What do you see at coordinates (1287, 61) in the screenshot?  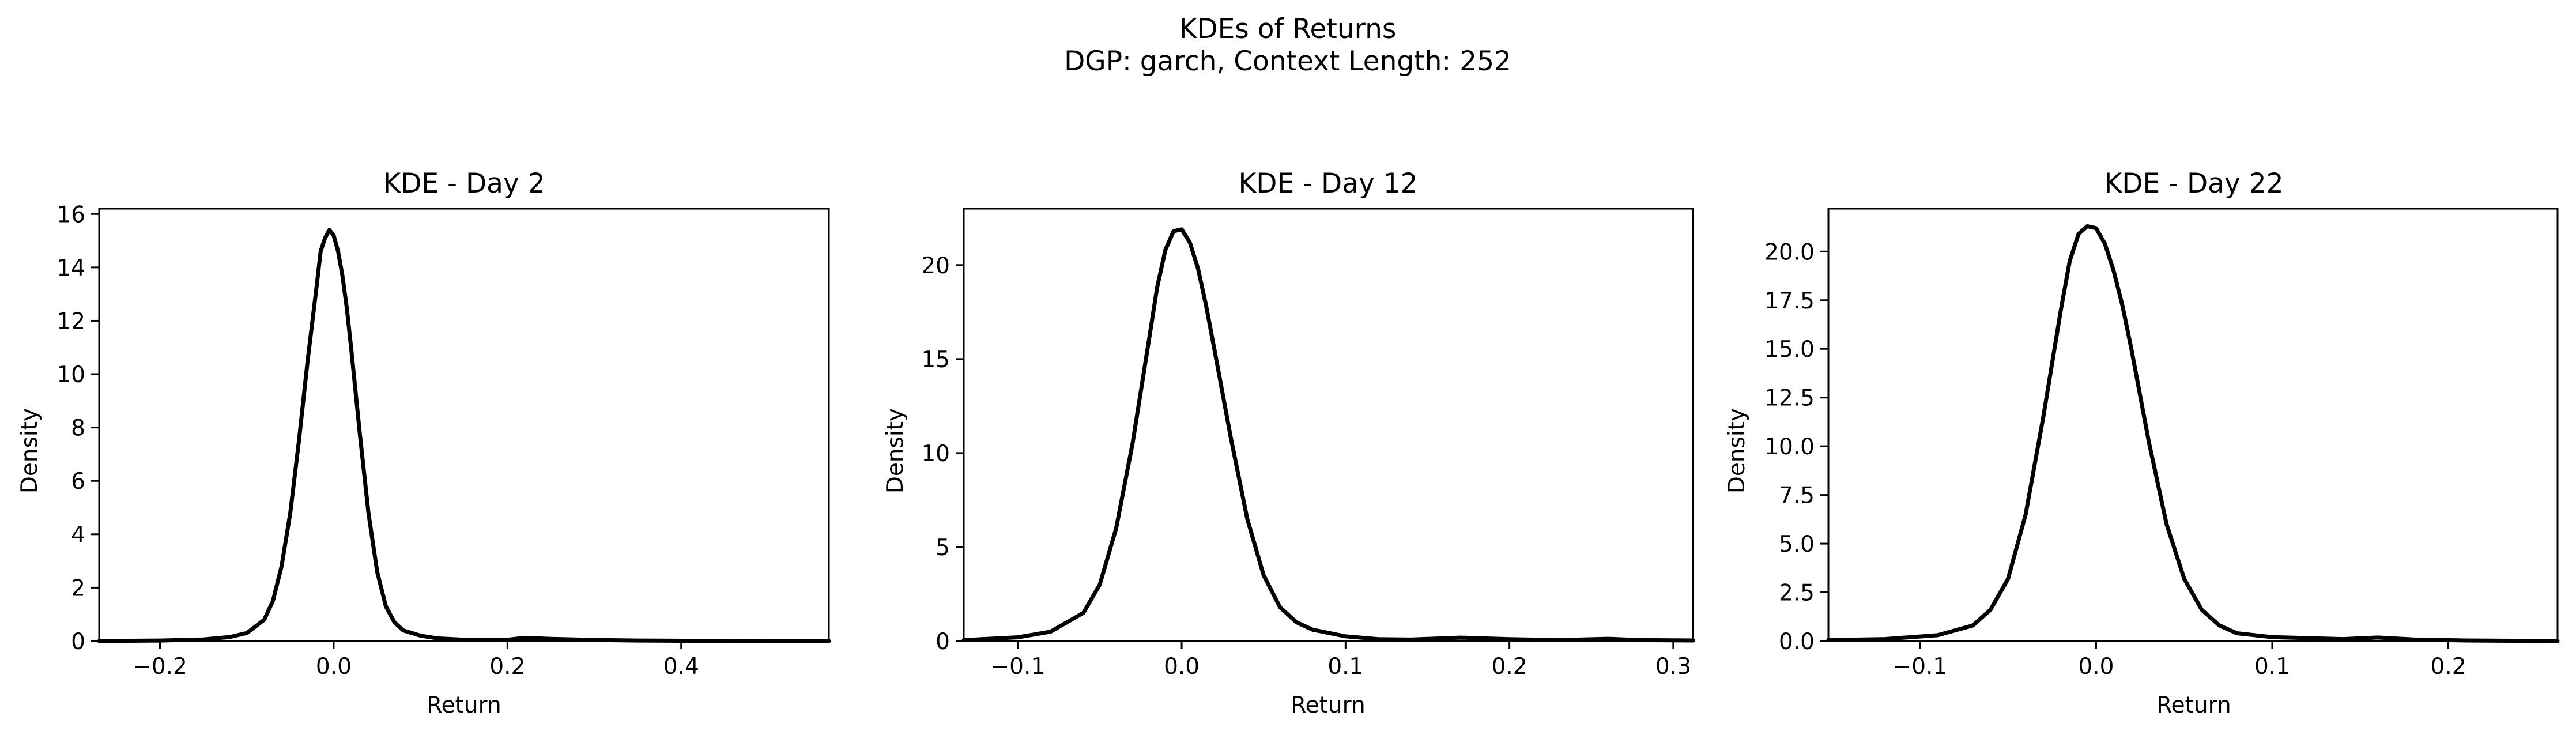 I see `figure-subtitle: DGP: garch, Context Length: 252` at bounding box center [1287, 61].